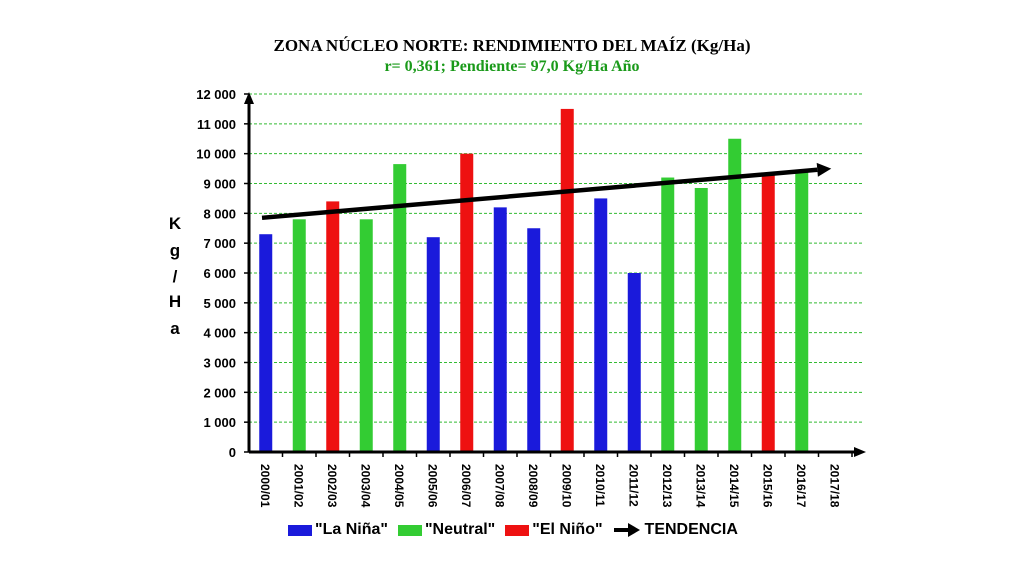 This screenshot has height=576, width=1024. Describe the element at coordinates (566, 486) in the screenshot. I see `x-tick-label: 2009/10` at that location.